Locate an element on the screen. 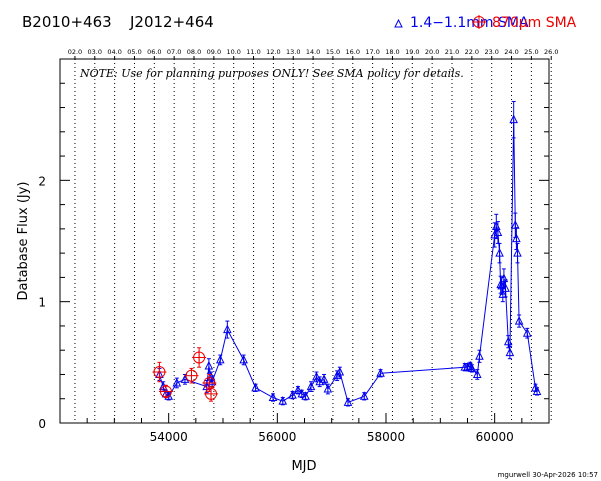 The width and height of the screenshot is (601, 481). top-tick-label: 11.0 is located at coordinates (253, 52).